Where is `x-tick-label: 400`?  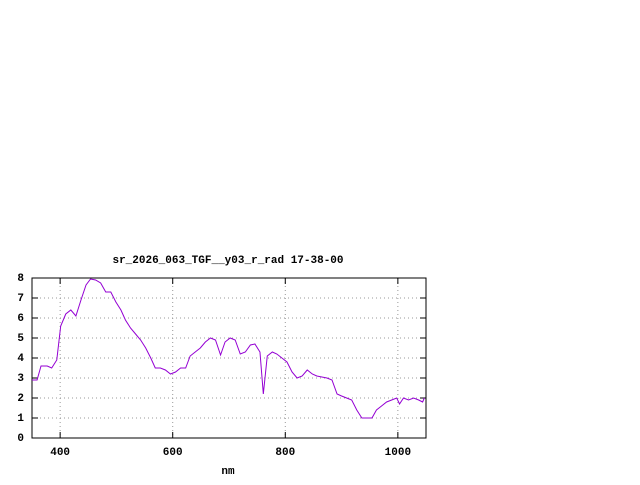 x-tick-label: 400 is located at coordinates (60, 453).